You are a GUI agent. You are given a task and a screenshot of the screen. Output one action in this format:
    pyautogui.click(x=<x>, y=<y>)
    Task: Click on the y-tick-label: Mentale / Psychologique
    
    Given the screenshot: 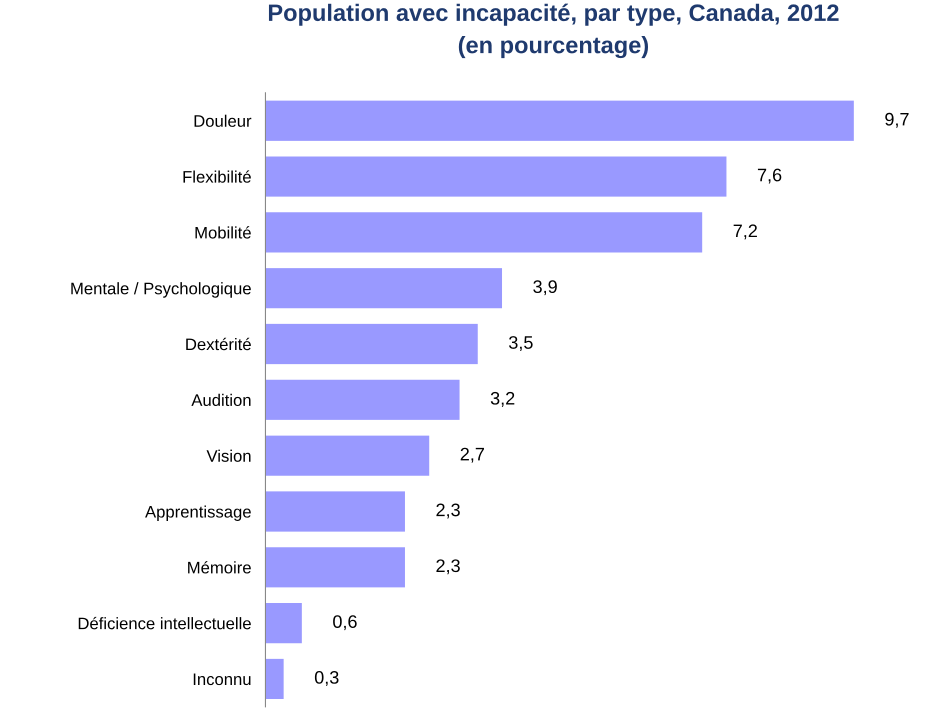 What is the action you would take?
    pyautogui.click(x=161, y=290)
    